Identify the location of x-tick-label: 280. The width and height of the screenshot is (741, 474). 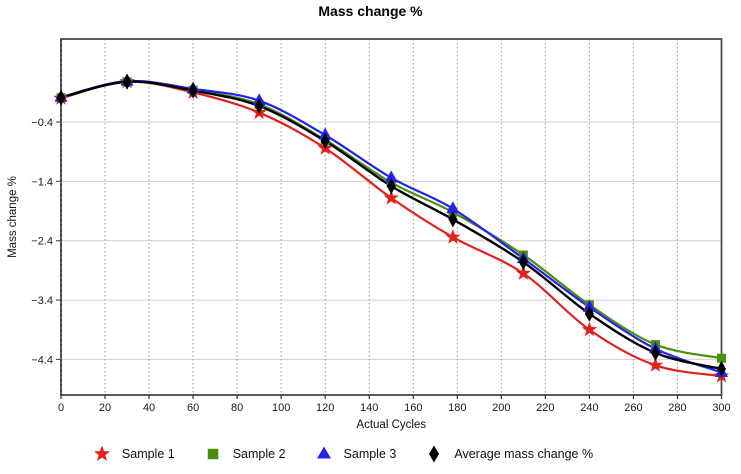
(677, 408).